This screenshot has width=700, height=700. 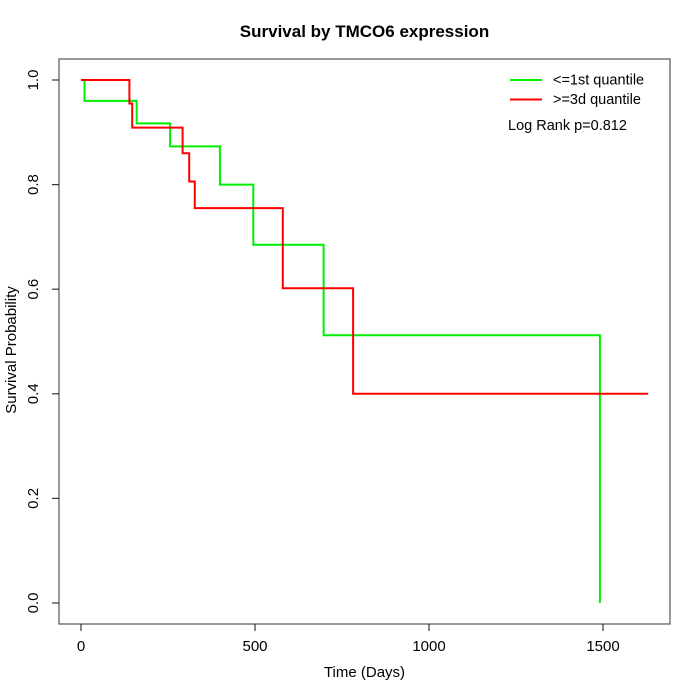 I want to click on x-axis-ticks: 0 500 1000 1500, so click(x=348, y=639).